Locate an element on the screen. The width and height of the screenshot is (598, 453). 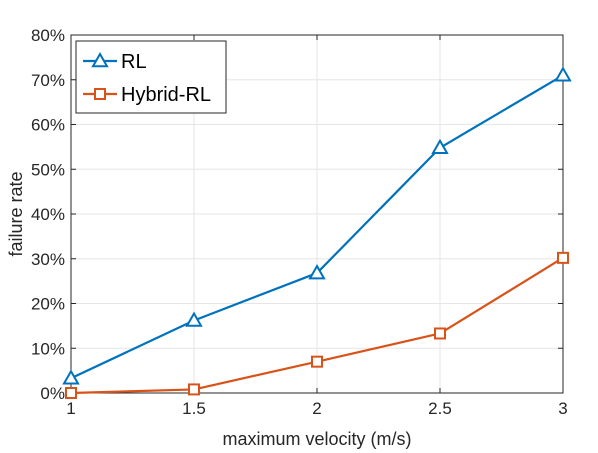
legend-label: Hybrid-RL is located at coordinates (166, 95).